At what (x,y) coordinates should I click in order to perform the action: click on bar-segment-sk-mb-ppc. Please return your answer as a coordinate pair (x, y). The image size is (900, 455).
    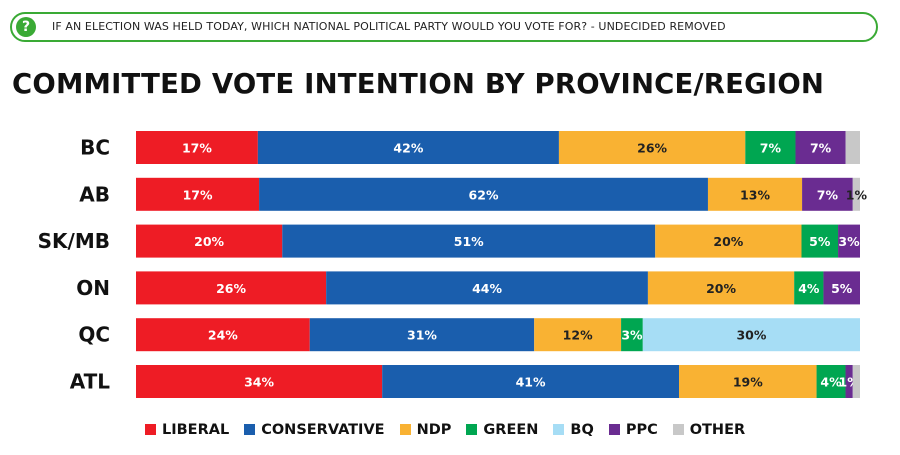
    Looking at the image, I should click on (849, 241).